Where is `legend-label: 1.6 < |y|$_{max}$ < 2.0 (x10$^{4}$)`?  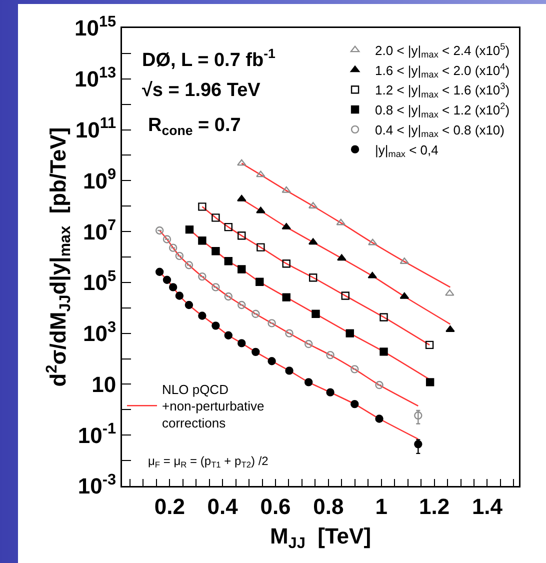 legend-label: 1.6 < |y|$_{max}$ < 2.0 (x10$^{4}$) is located at coordinates (442, 70).